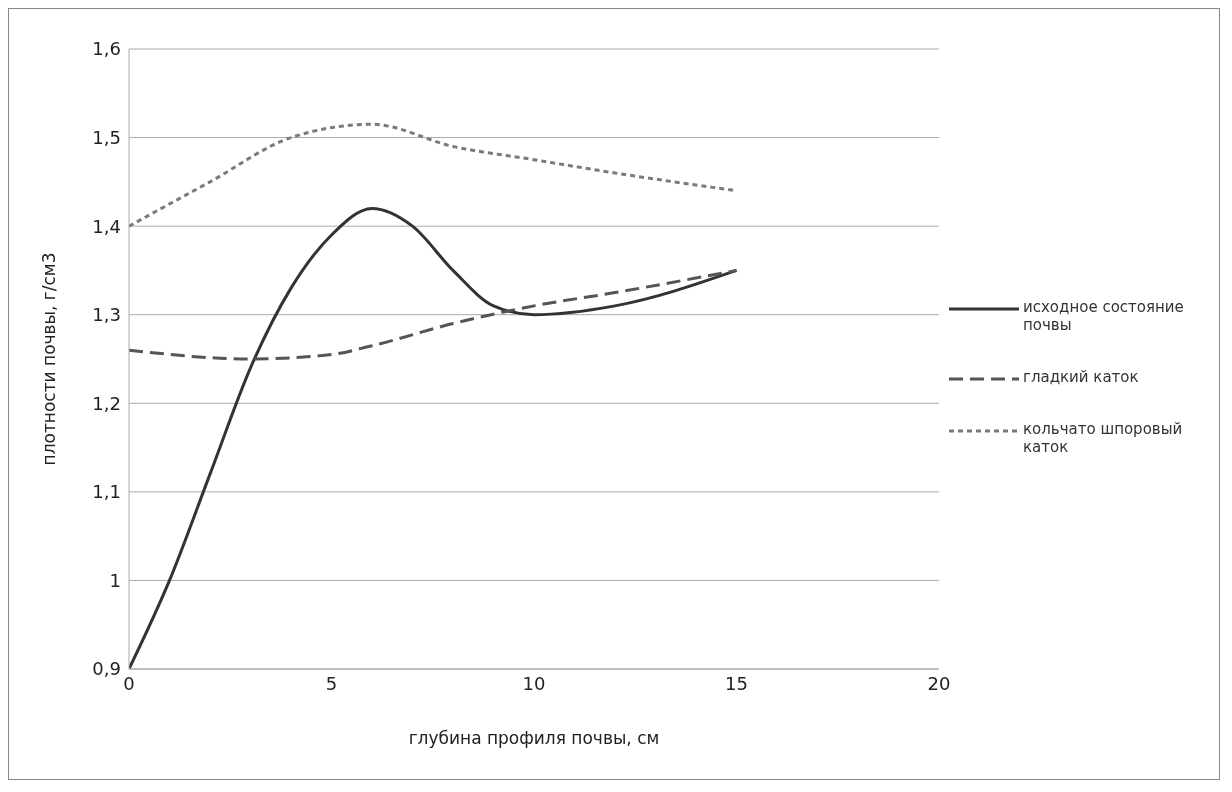 This screenshot has height=792, width=1232. Describe the element at coordinates (106, 49) in the screenshot. I see `y-tick-label: 1,6` at that location.